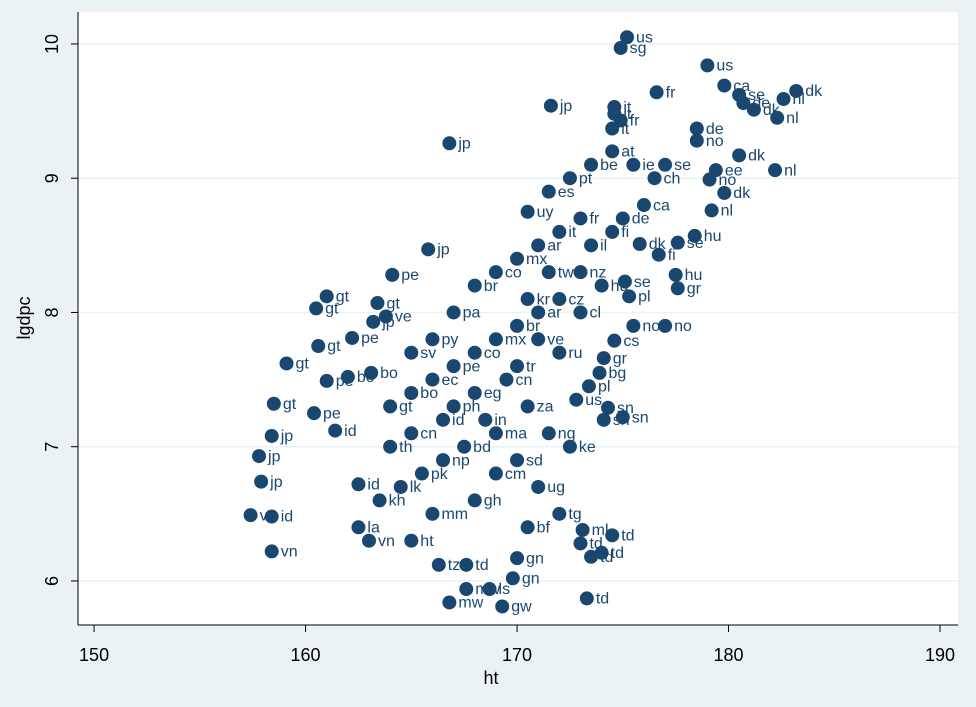  What do you see at coordinates (604, 387) in the screenshot?
I see `point-label: pl` at bounding box center [604, 387].